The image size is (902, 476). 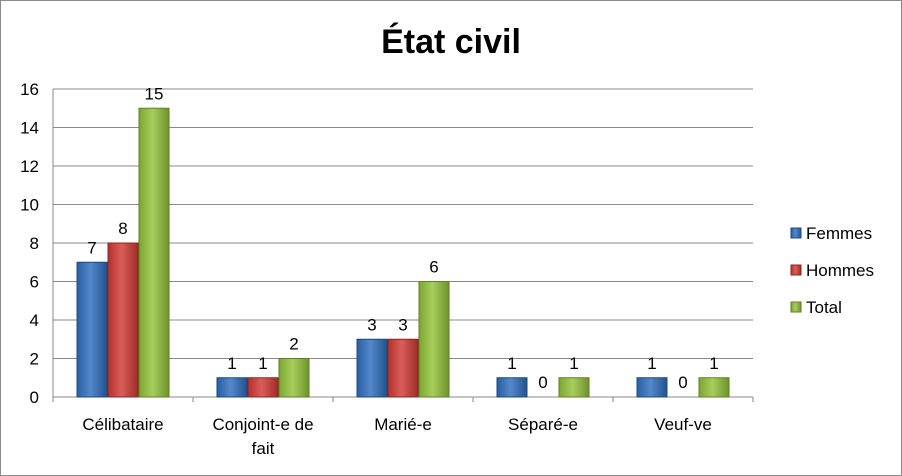 What do you see at coordinates (683, 424) in the screenshot?
I see `x-tick-label: Veuf-ve` at bounding box center [683, 424].